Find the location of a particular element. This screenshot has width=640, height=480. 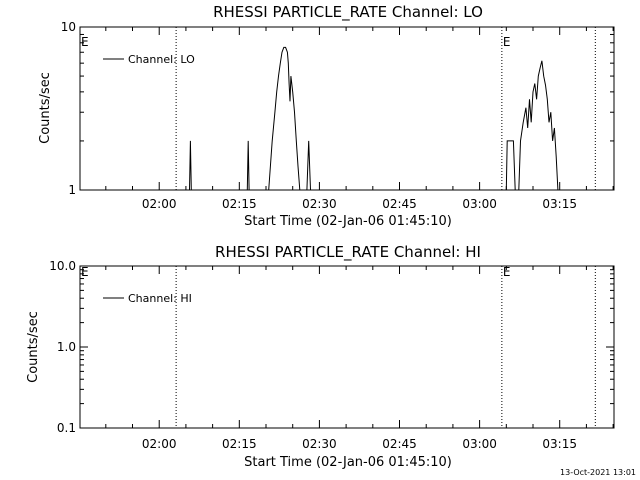

legend: Channel: LO is located at coordinates (149, 59).